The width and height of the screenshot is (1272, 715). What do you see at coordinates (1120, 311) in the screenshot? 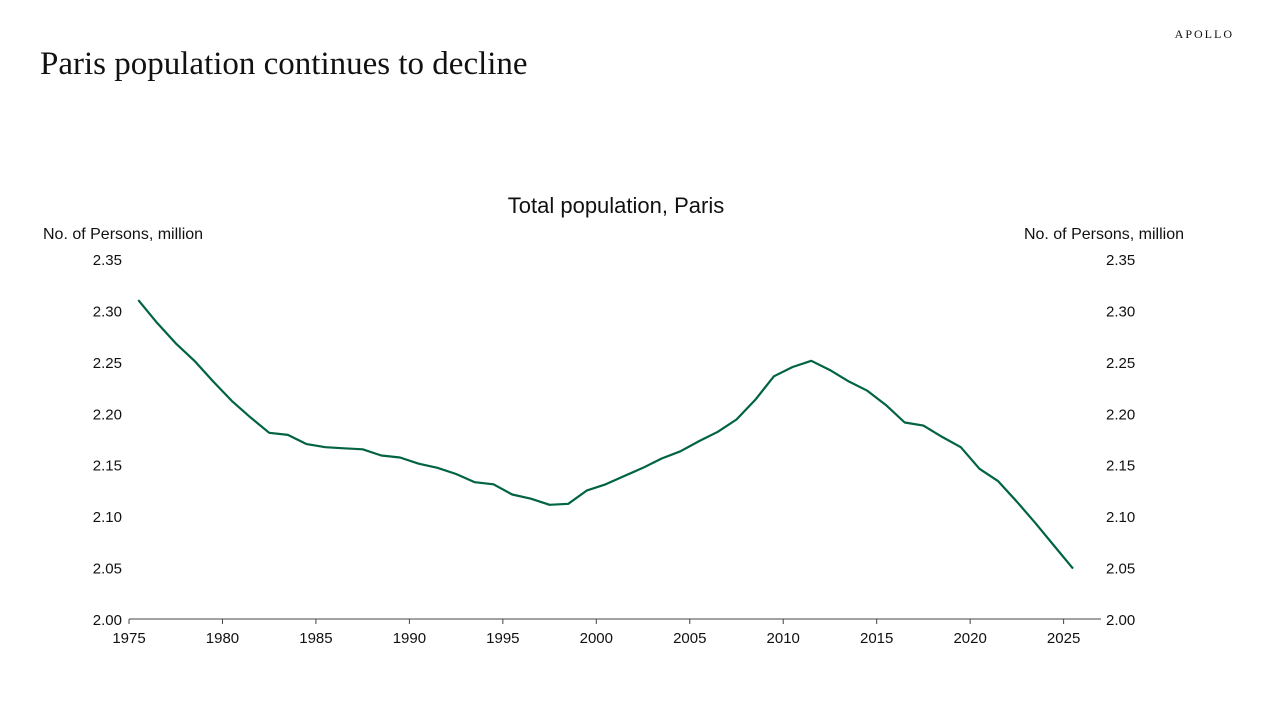
I see `y-tick-label-right: 2.30` at bounding box center [1120, 311].